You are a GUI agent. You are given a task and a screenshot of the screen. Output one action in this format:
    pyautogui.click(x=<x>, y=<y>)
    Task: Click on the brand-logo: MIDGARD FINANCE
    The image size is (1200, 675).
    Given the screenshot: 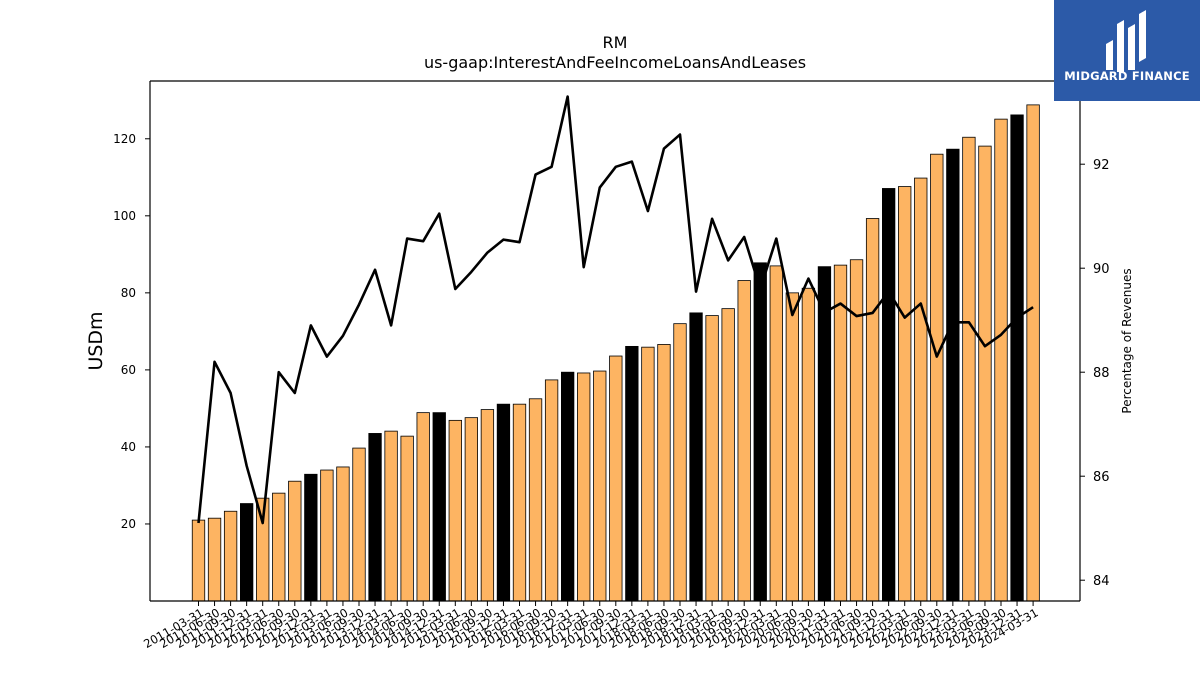 What is the action you would take?
    pyautogui.click(x=1127, y=50)
    